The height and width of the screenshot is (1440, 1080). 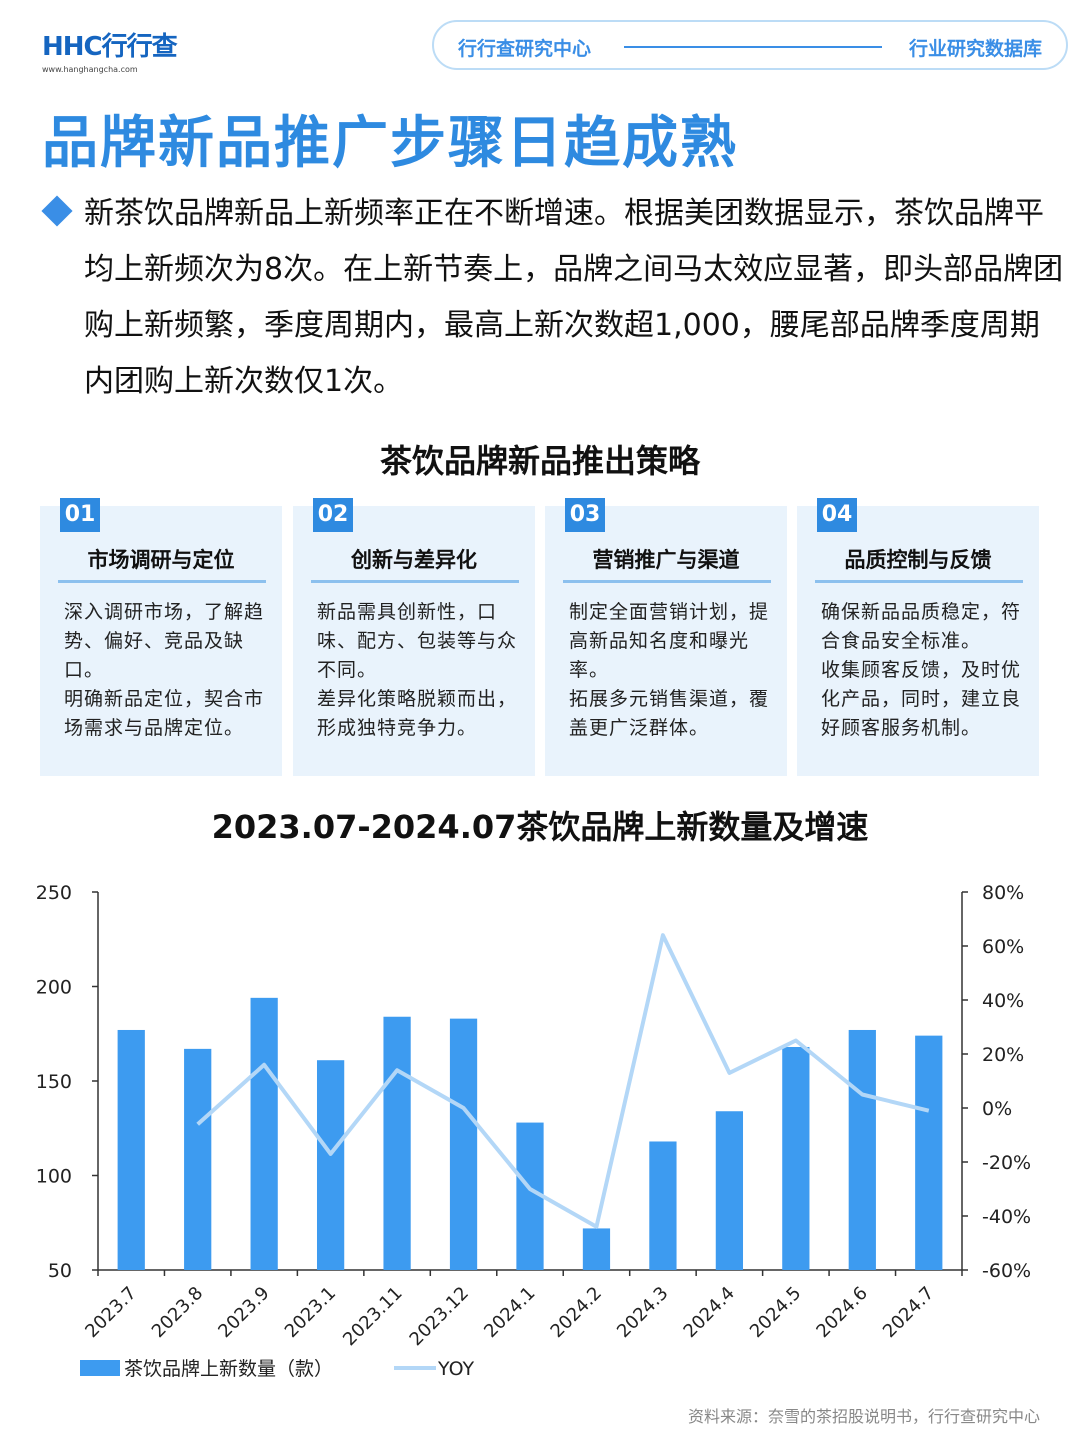 I want to click on logo: HHC行行查 www.hanghangcha.com, so click(x=122, y=50).